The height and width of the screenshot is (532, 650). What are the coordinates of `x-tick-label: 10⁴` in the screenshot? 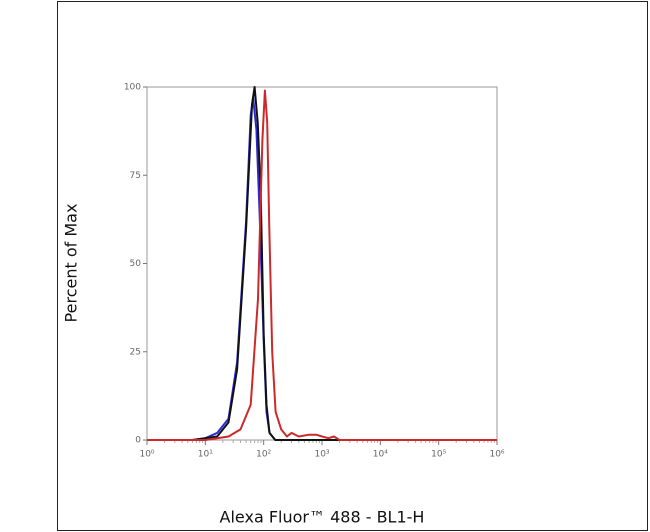 It's located at (380, 455).